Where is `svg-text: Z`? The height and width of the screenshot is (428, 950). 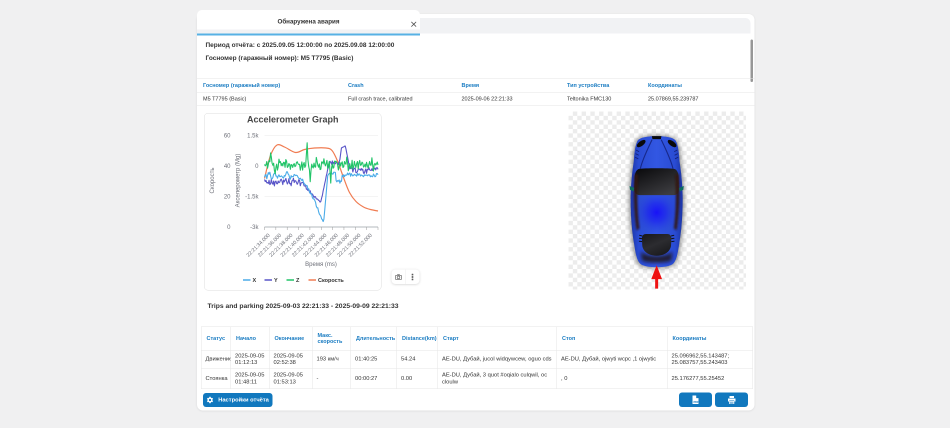 svg-text: Z is located at coordinates (298, 281).